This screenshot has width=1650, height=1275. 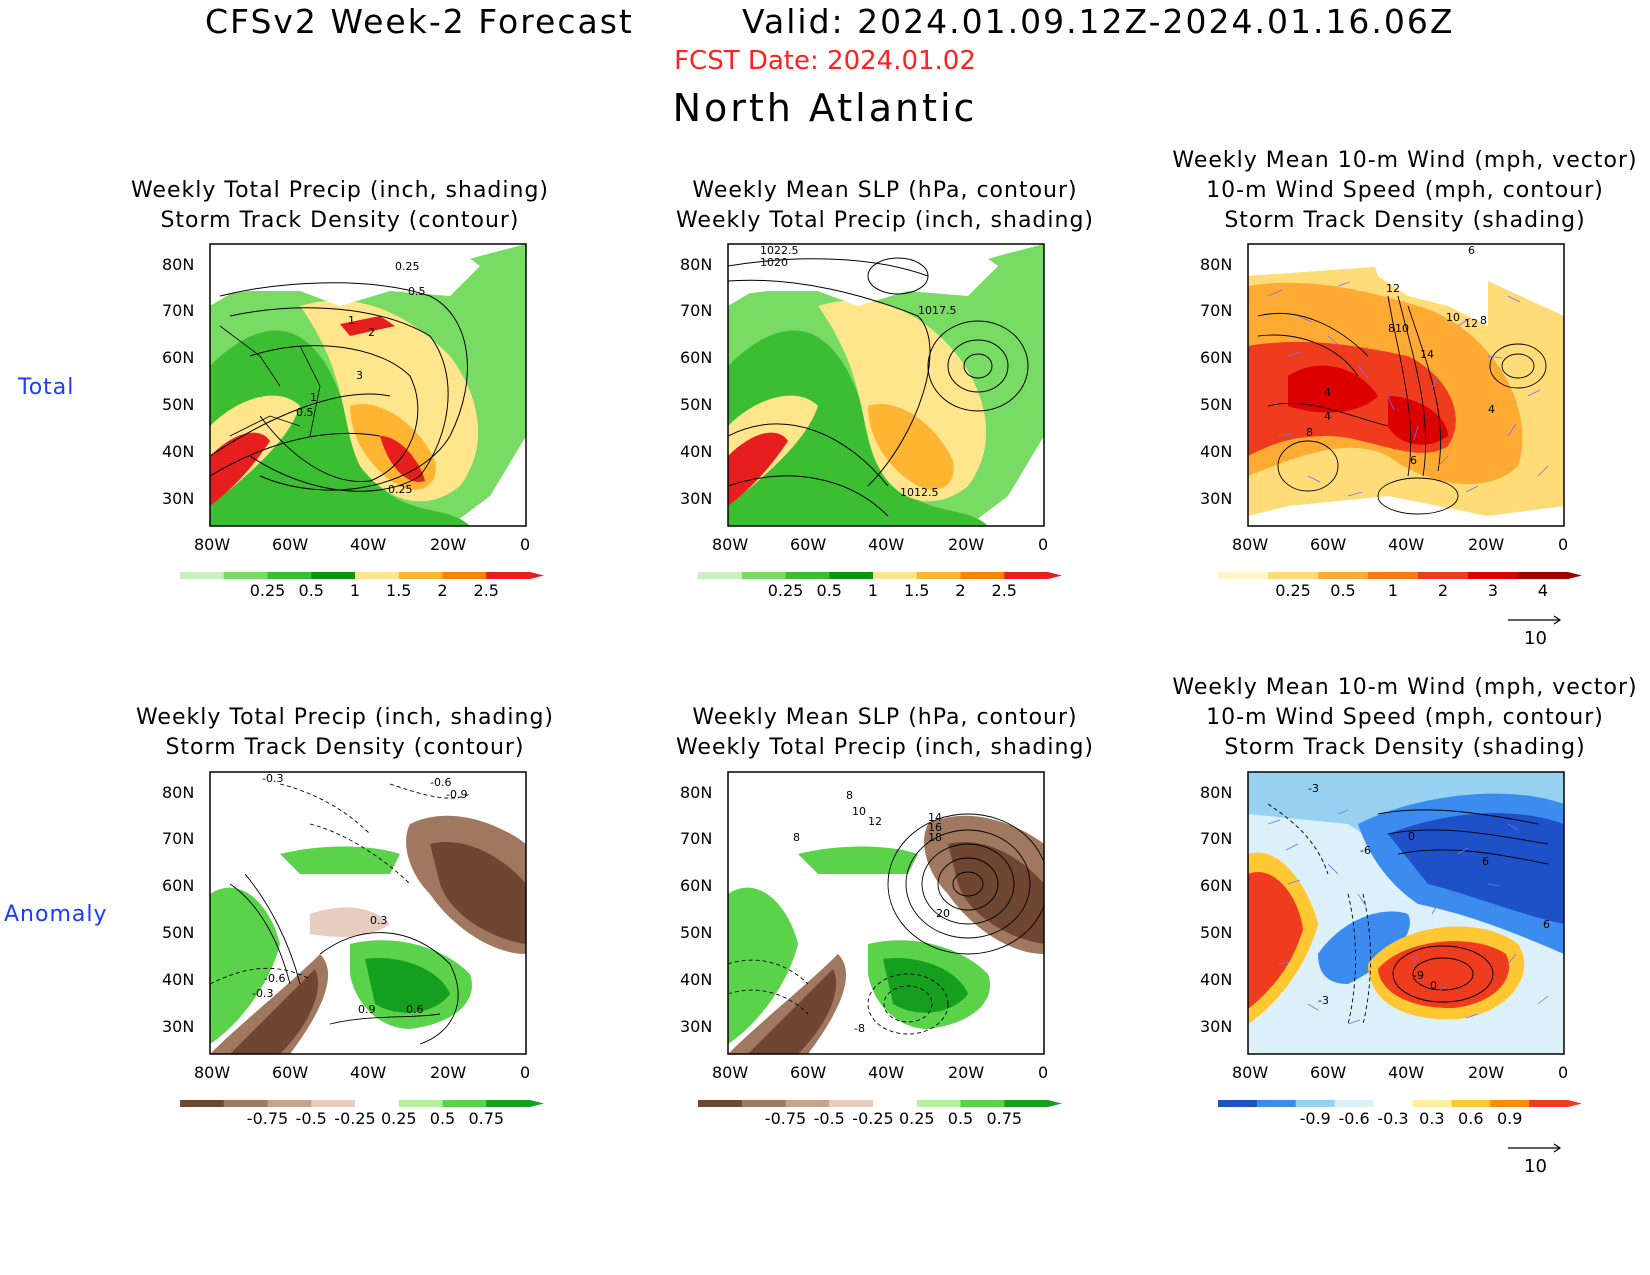 I want to click on contour-label: 12, so click(x=1471, y=323).